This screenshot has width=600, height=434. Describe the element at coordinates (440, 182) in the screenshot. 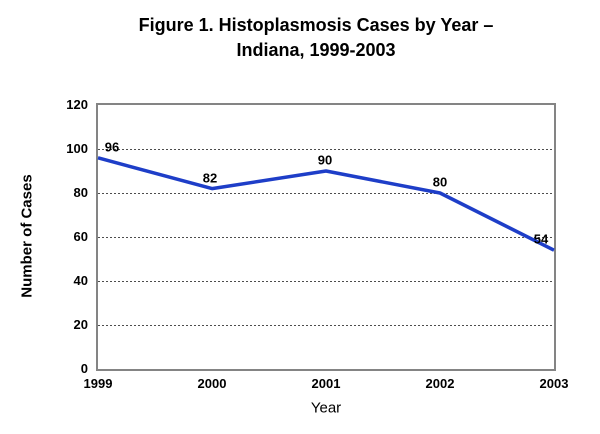

I see `data-label: 80` at that location.